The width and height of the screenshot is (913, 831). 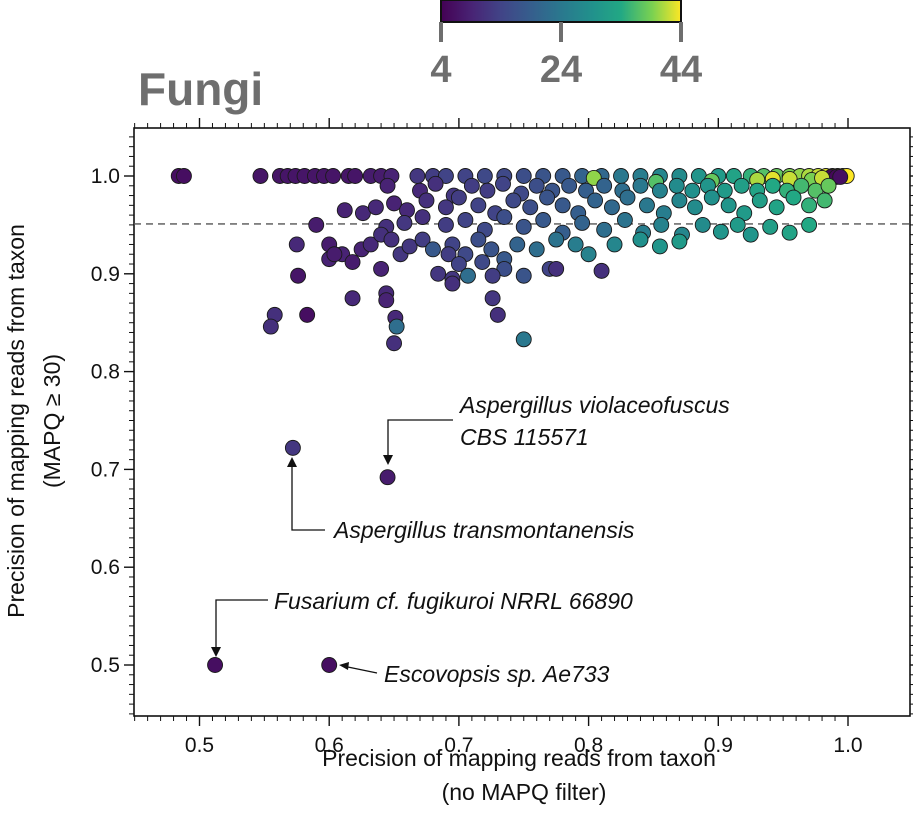 I want to click on arrowhead-fusarium, so click(x=216, y=652).